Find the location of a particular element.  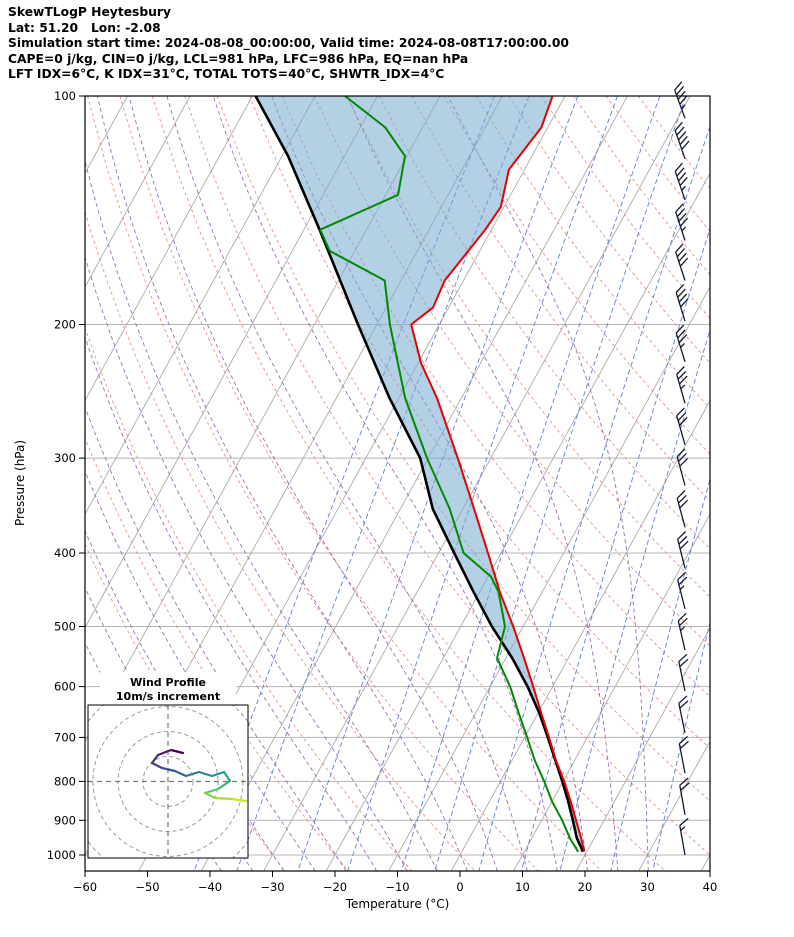

x-tick-label: −40 is located at coordinates (210, 887).